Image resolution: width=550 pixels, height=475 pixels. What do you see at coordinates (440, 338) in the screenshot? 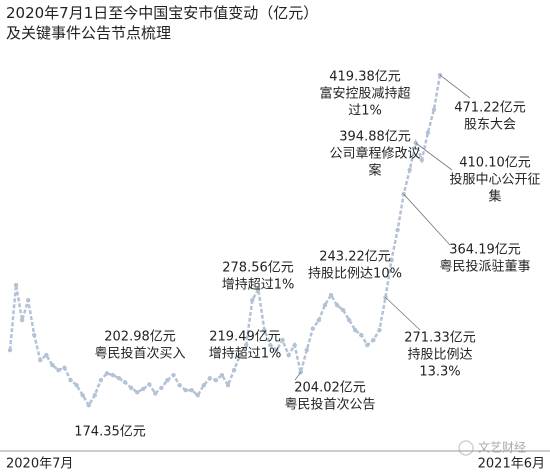
I see `annotation: 271.33亿元` at bounding box center [440, 338].